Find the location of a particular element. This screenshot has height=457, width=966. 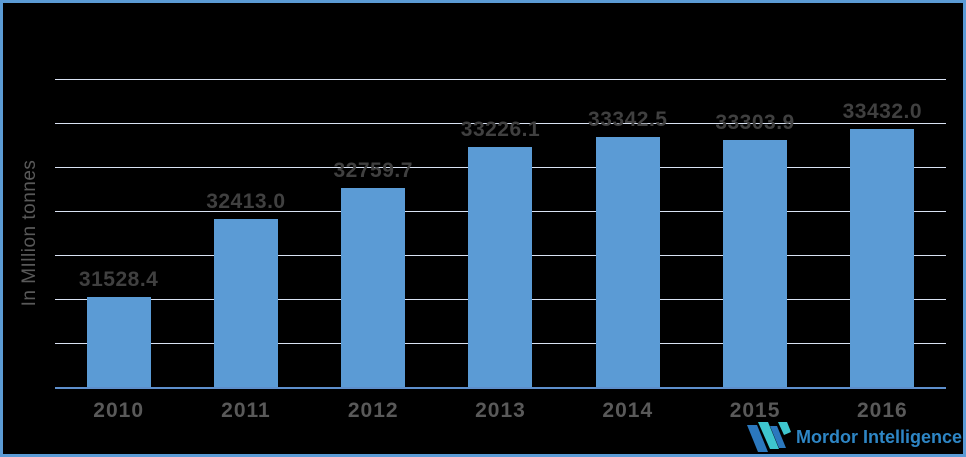

bar-slot: 33432.0 is located at coordinates (882, 233).